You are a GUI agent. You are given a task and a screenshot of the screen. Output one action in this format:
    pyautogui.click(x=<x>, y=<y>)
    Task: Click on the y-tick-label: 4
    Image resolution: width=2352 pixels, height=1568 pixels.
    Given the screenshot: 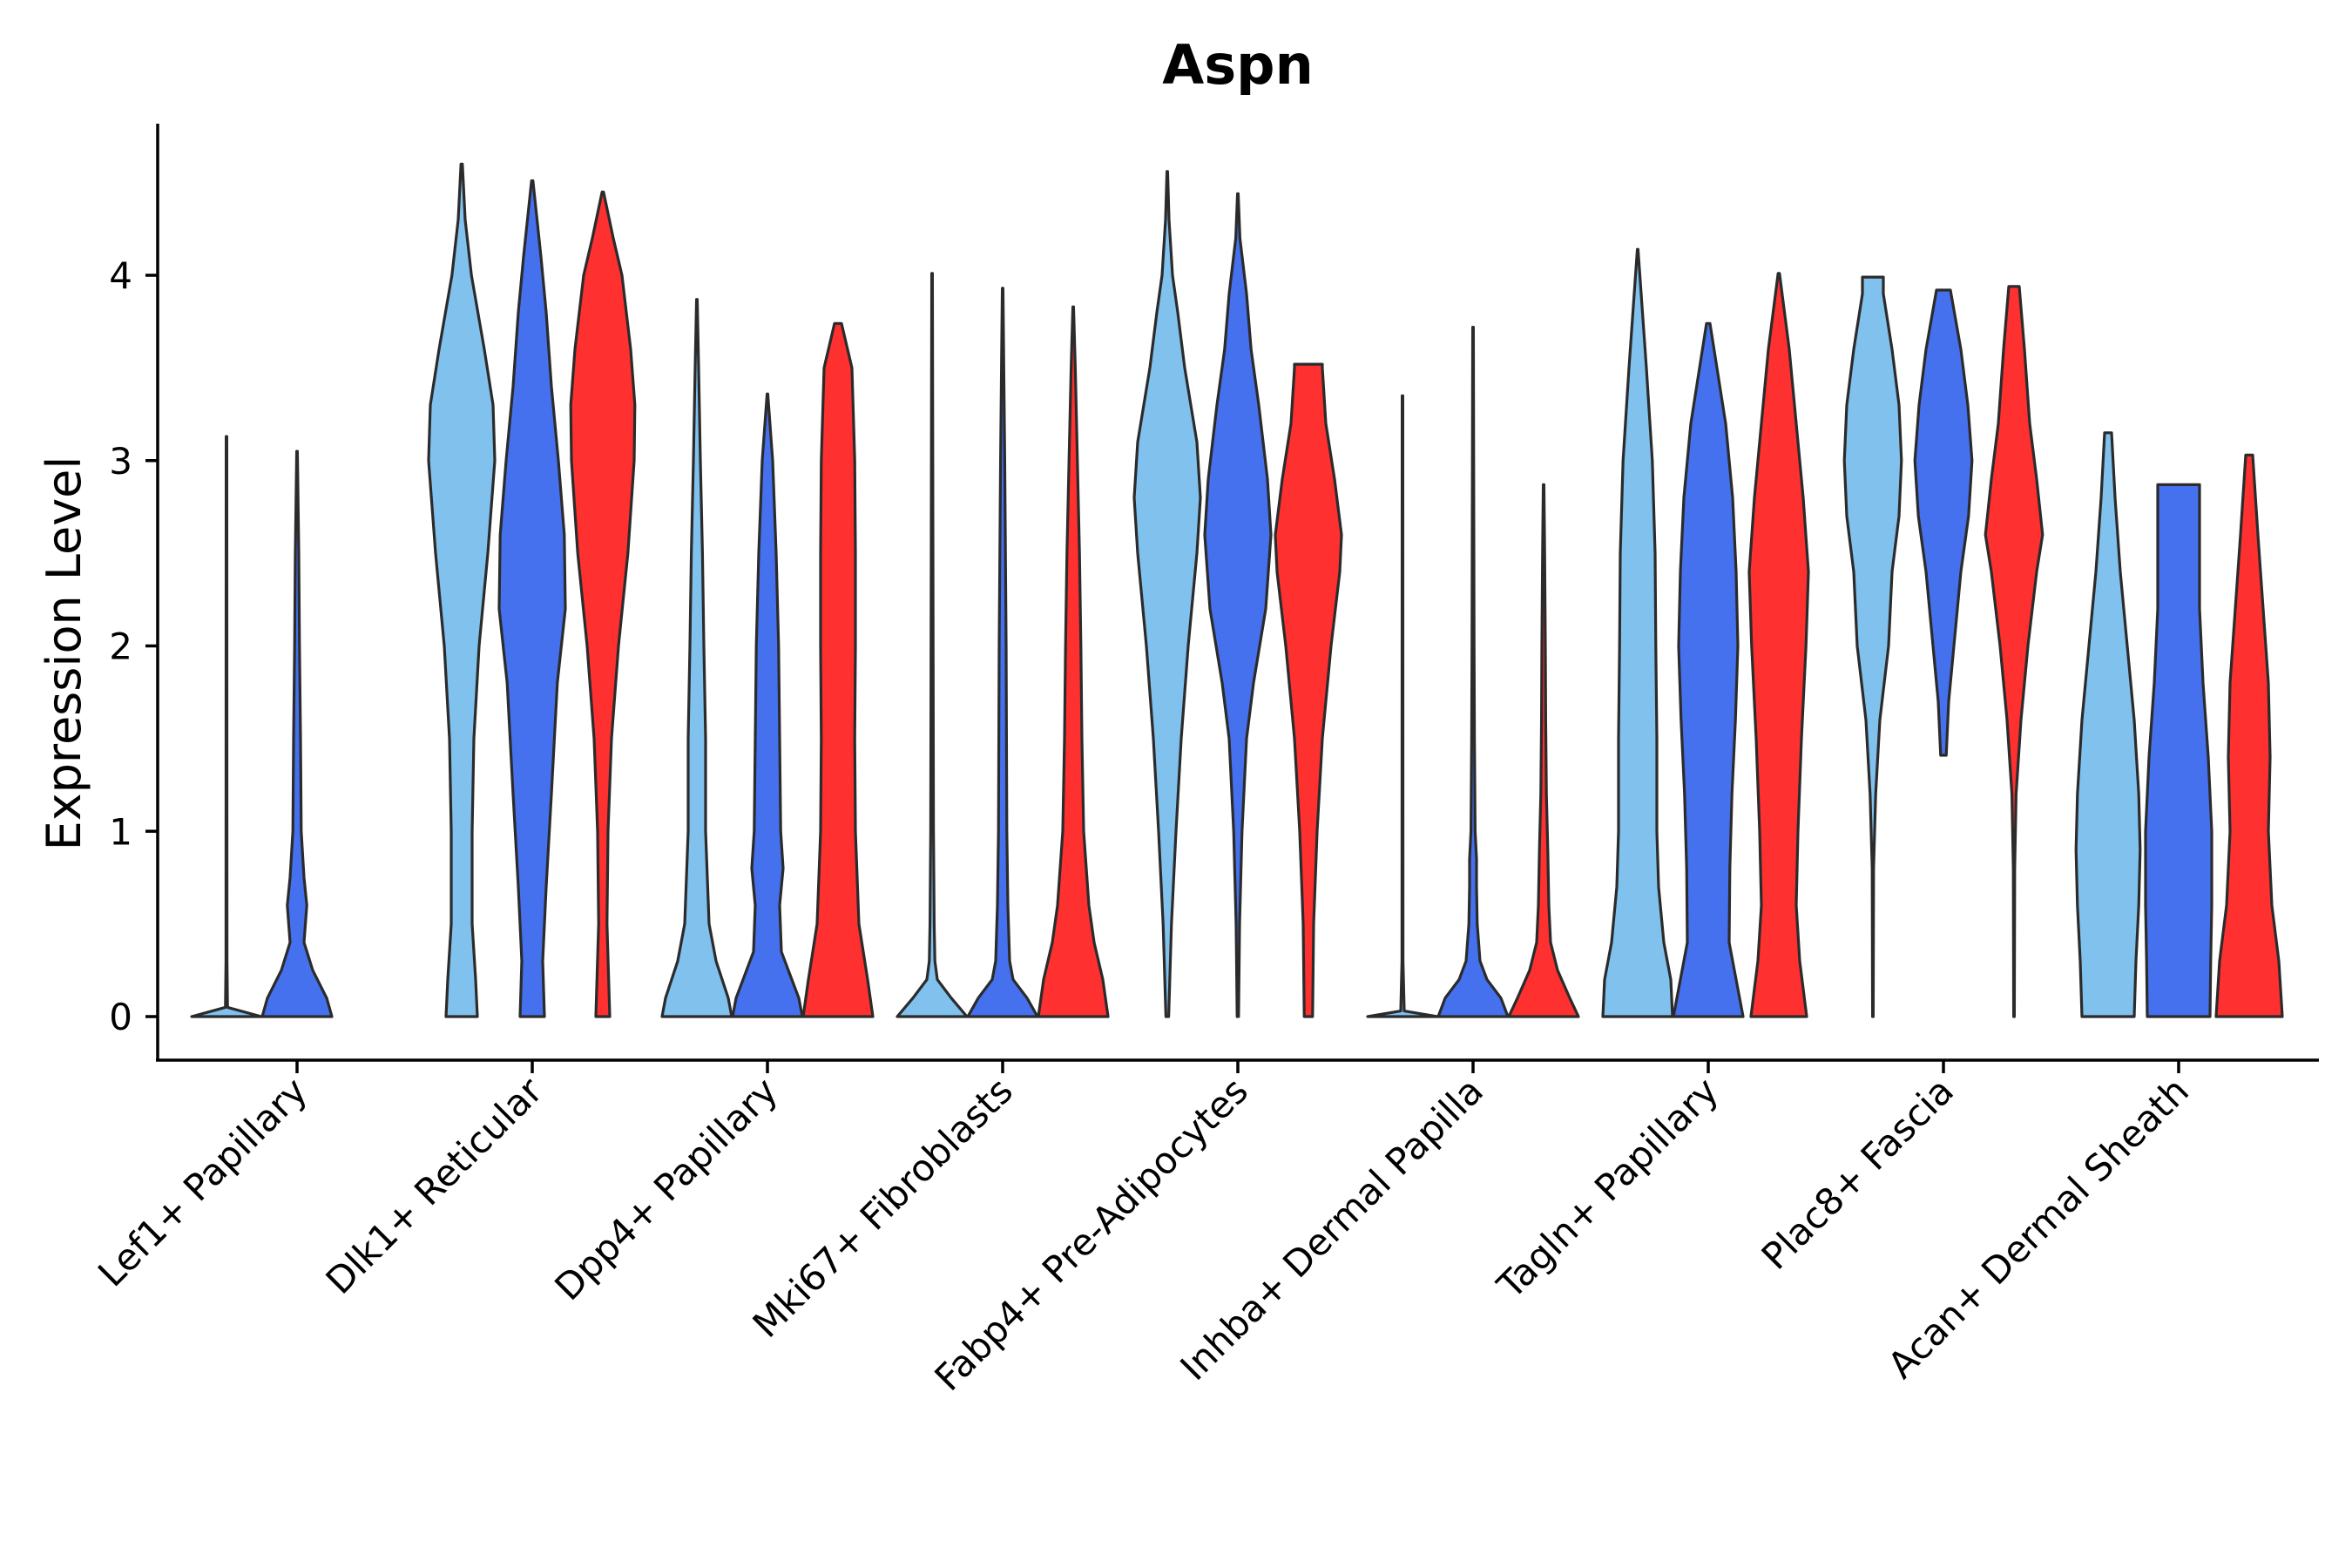 What is the action you would take?
    pyautogui.click(x=120, y=275)
    